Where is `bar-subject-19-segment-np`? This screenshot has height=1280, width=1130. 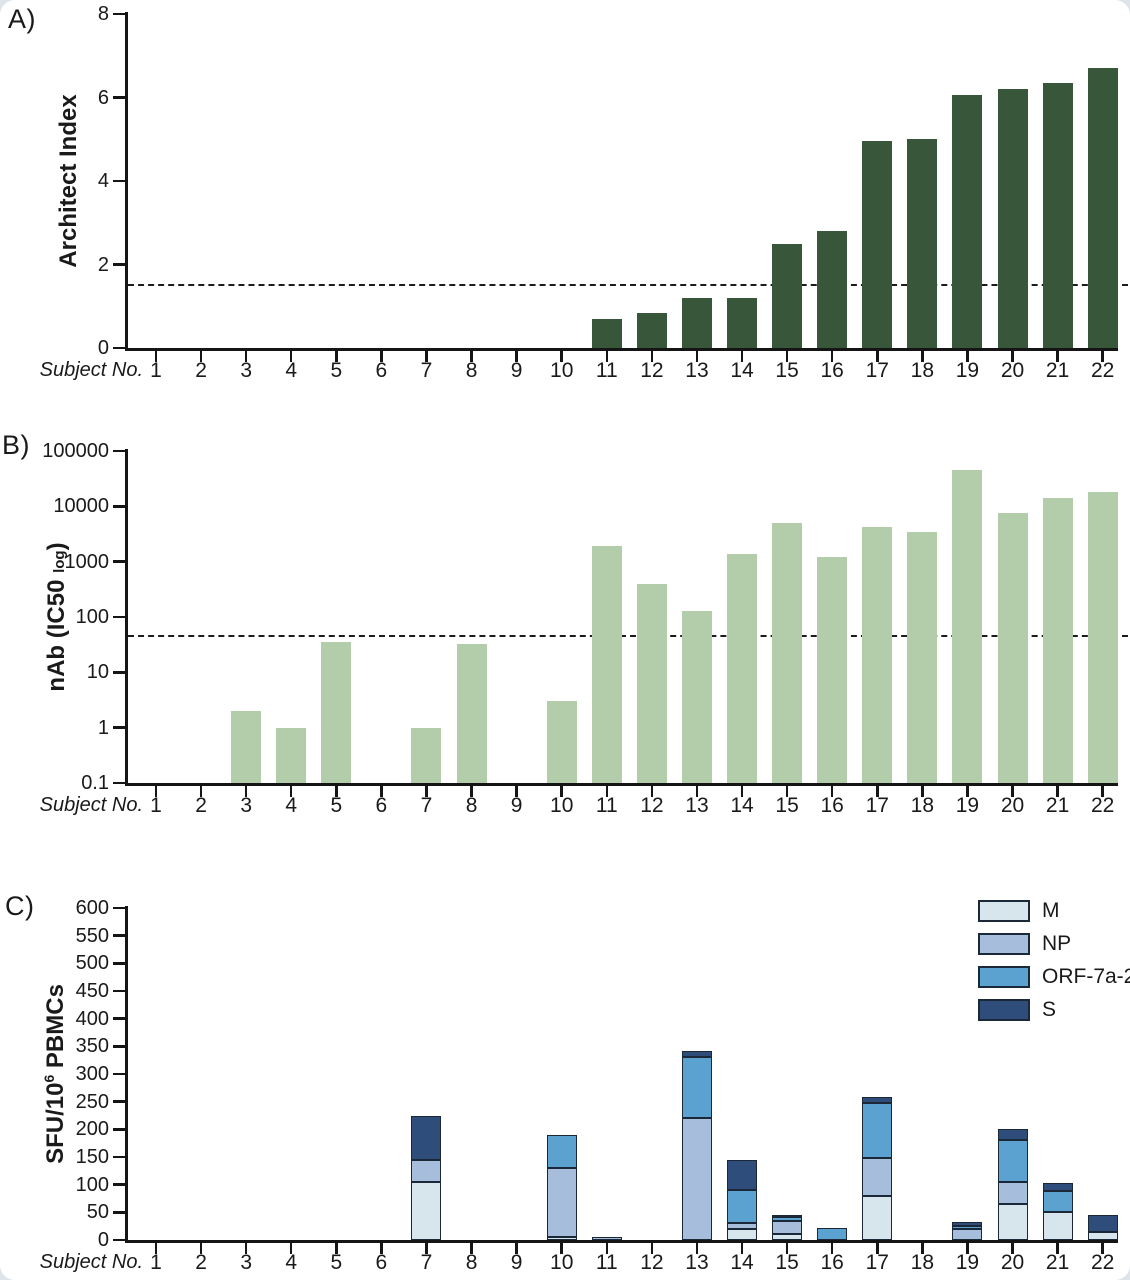
bar-subject-19-segment-np is located at coordinates (967, 1234).